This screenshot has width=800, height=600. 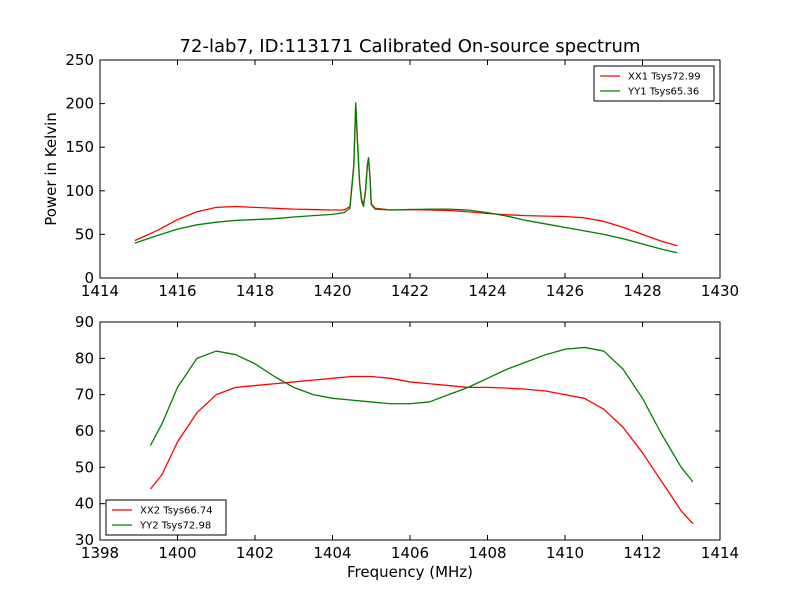 What do you see at coordinates (663, 92) in the screenshot?
I see `legend-label: YY1 Tsys65.36` at bounding box center [663, 92].